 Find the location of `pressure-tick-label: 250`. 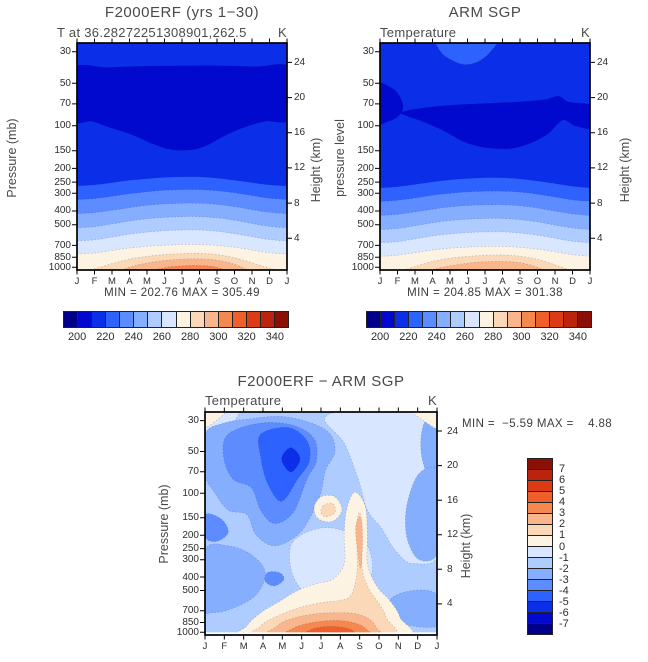

pressure-tick-label: 250 is located at coordinates (365, 182).